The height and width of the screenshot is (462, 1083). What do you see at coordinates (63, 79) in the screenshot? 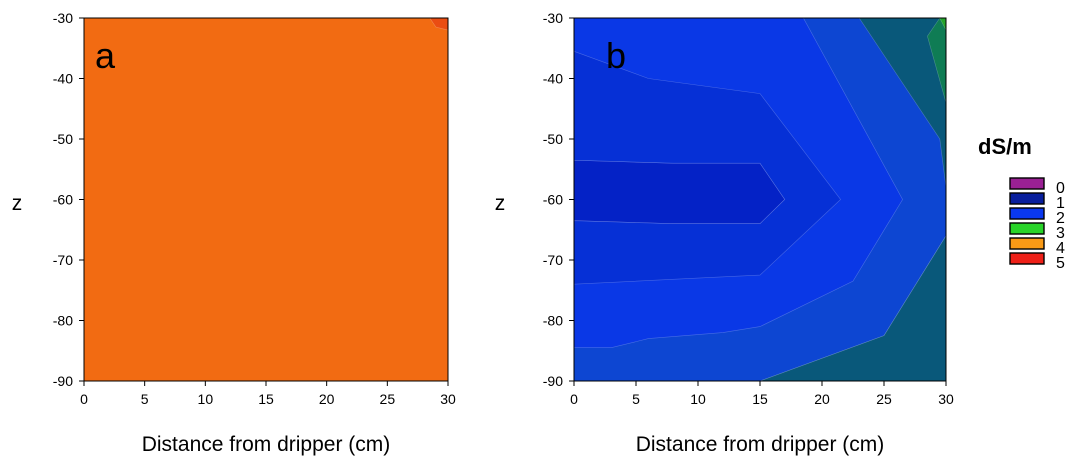
I see `panel-a-y-tick-label-1: -40` at bounding box center [63, 79].